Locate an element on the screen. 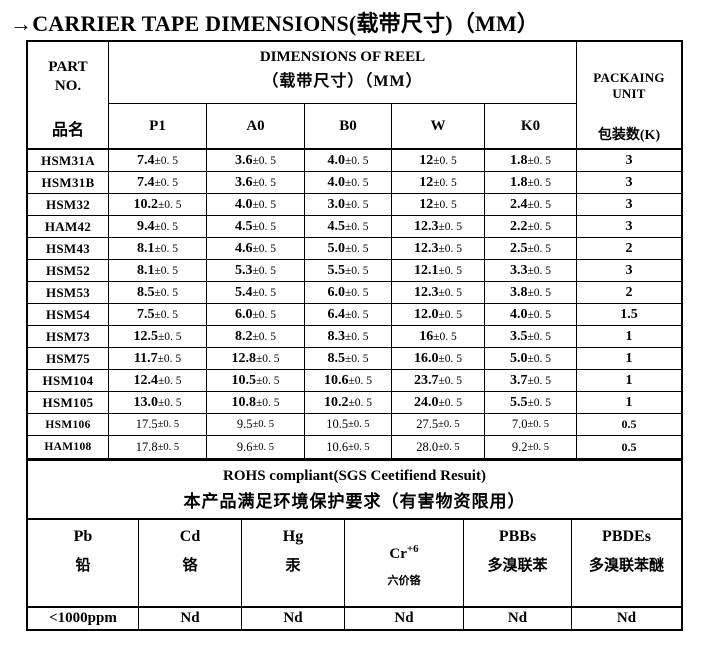 The image size is (728, 650). header-part-cn: 品名 is located at coordinates (67, 130).